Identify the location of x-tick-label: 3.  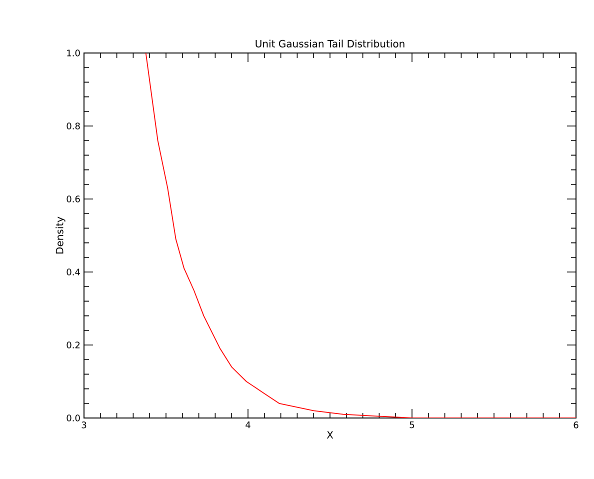
(84, 425).